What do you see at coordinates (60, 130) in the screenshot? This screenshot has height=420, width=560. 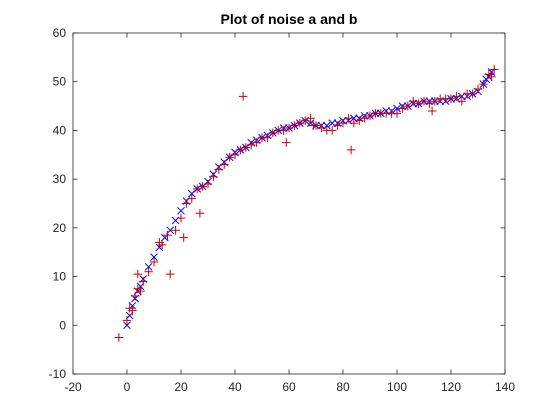 I see `y-tick-label: 40` at bounding box center [60, 130].